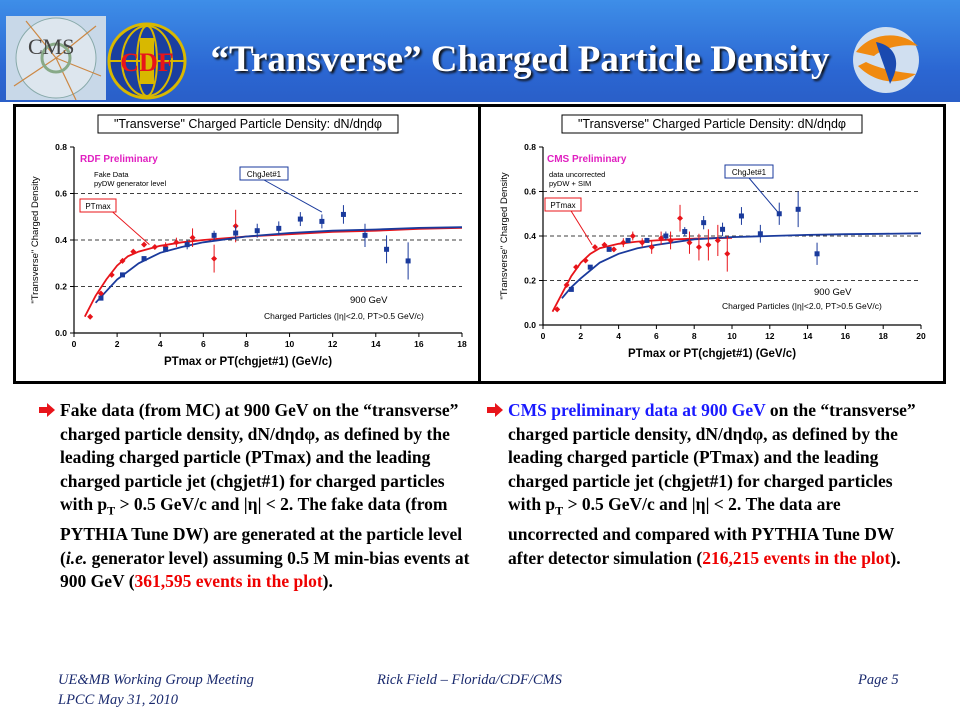 The image size is (960, 720). What do you see at coordinates (118, 700) in the screenshot?
I see `footer-date: LPCC May 31, 2010` at bounding box center [118, 700].